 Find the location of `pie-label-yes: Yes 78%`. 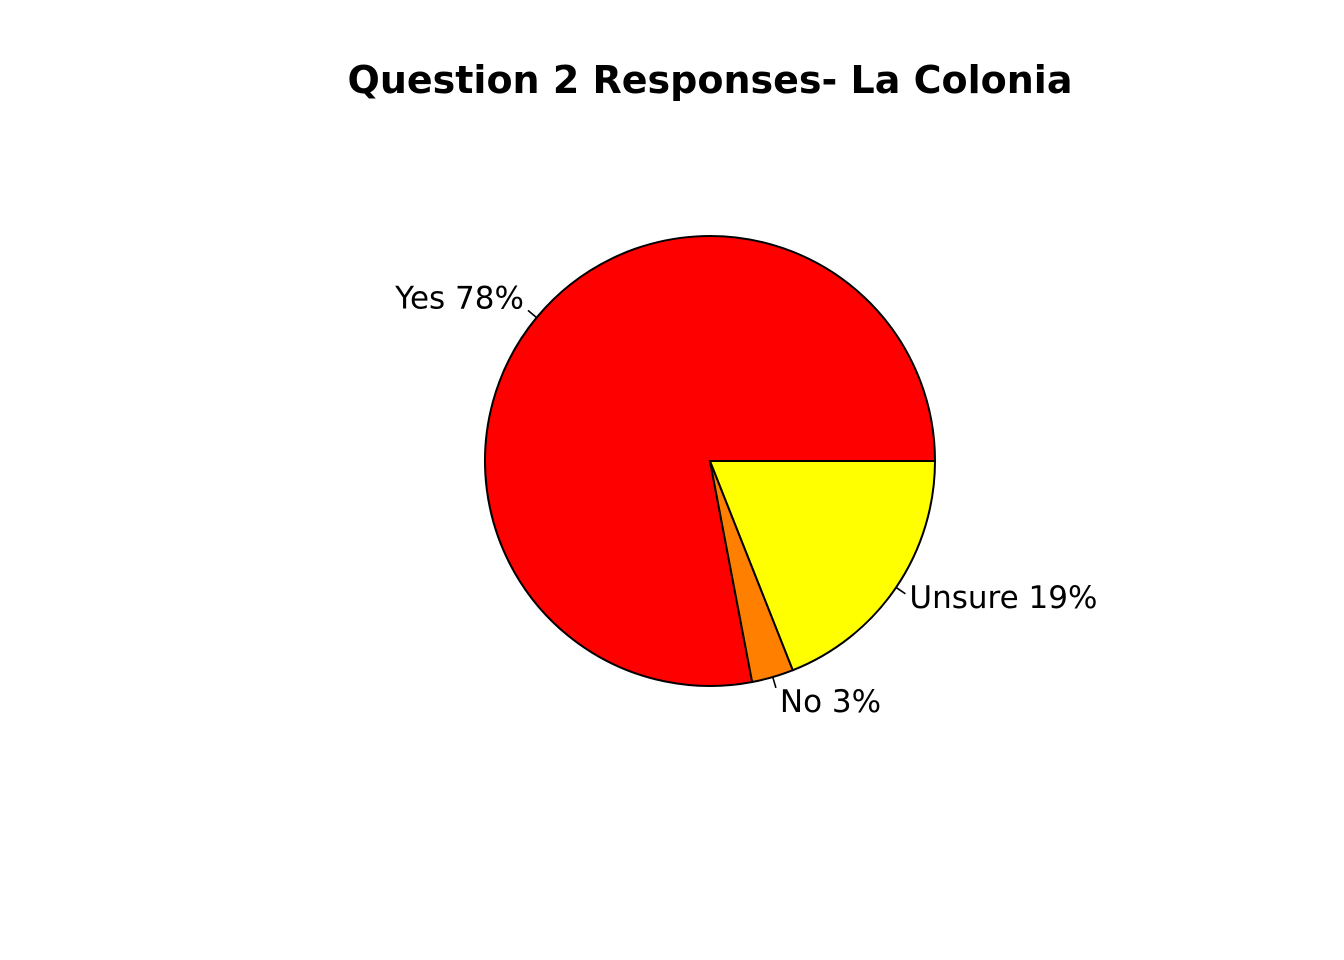

pie-label-yes: Yes 78% is located at coordinates (459, 298).